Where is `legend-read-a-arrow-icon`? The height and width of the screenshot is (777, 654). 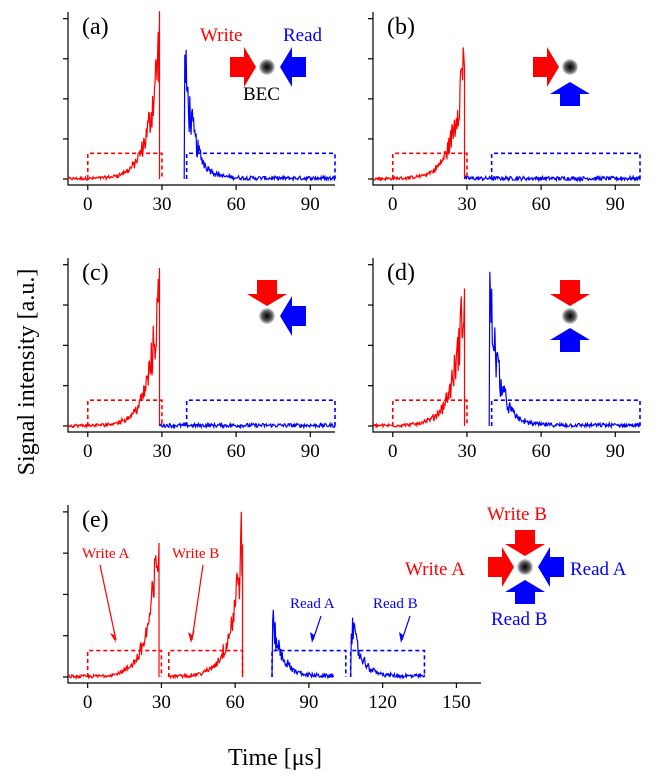 legend-read-a-arrow-icon is located at coordinates (551, 567).